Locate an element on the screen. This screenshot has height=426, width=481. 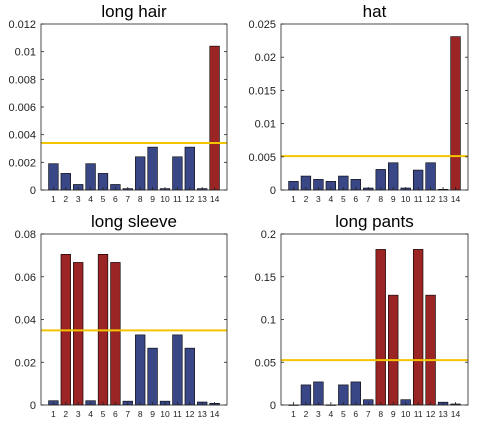
y-tick-label: 0.008 is located at coordinates (22, 80).